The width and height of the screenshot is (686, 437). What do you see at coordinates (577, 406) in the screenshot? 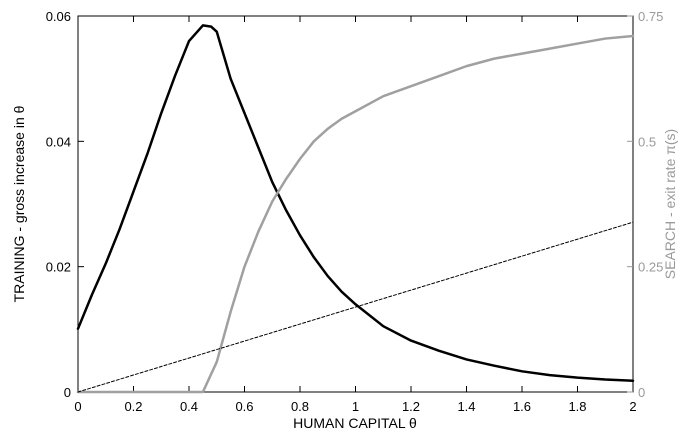
I see `x-tick-label: 1.8` at bounding box center [577, 406].